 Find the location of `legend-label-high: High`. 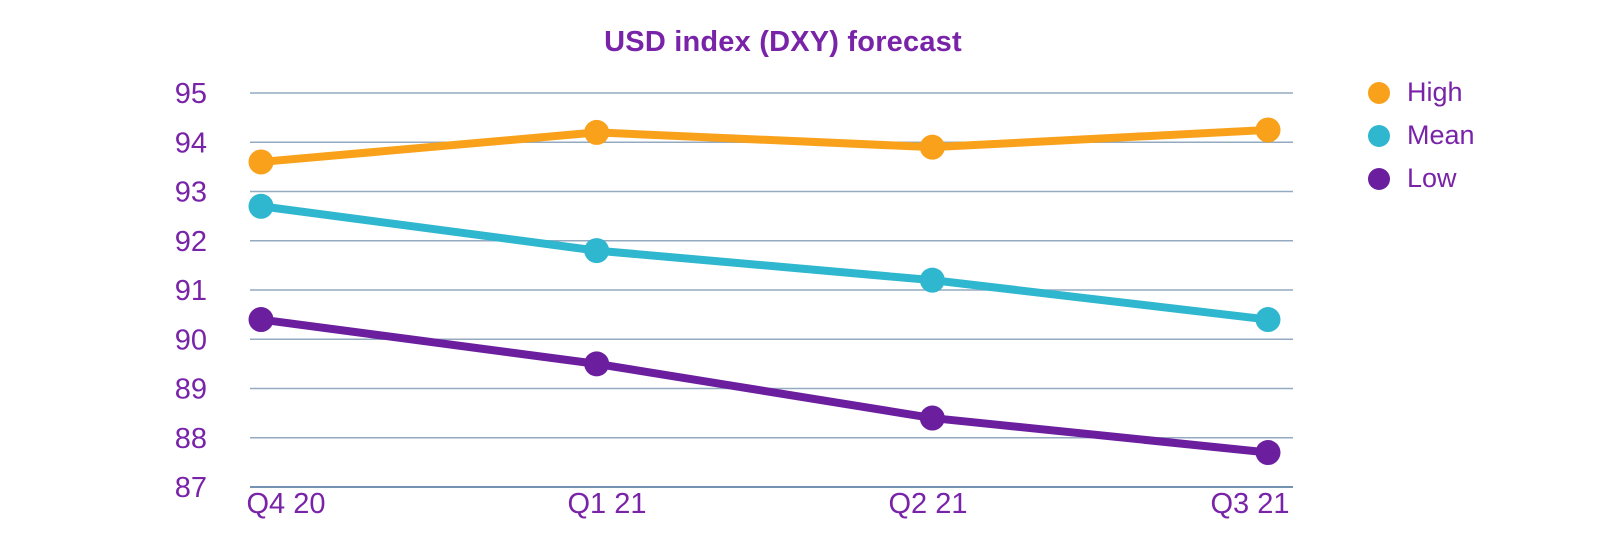

legend-label-high: High is located at coordinates (1435, 92).